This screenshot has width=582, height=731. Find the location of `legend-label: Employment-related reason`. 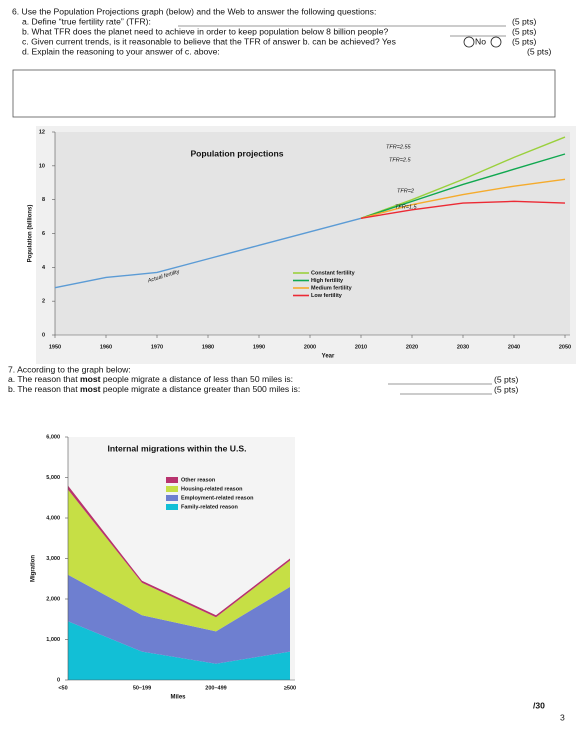

legend-label: Employment-related reason is located at coordinates (217, 498).